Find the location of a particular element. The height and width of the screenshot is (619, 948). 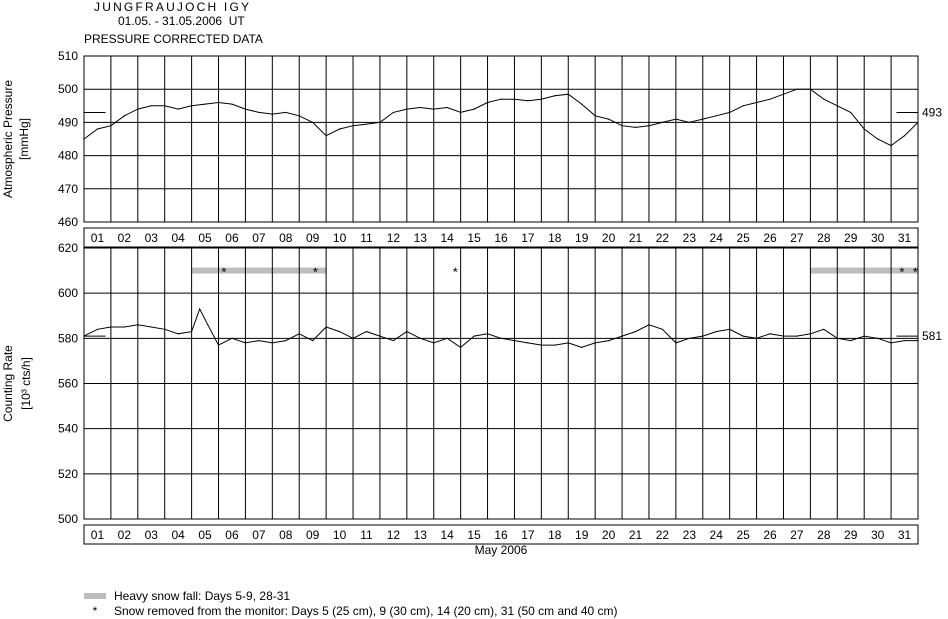

panel1-xtick-label: 07 is located at coordinates (259, 238).